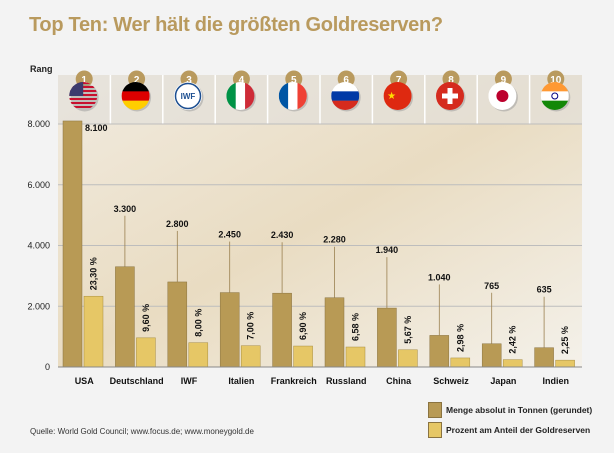  Describe the element at coordinates (513, 340) in the screenshot. I see `value-label-percent: 2,42 %` at that location.